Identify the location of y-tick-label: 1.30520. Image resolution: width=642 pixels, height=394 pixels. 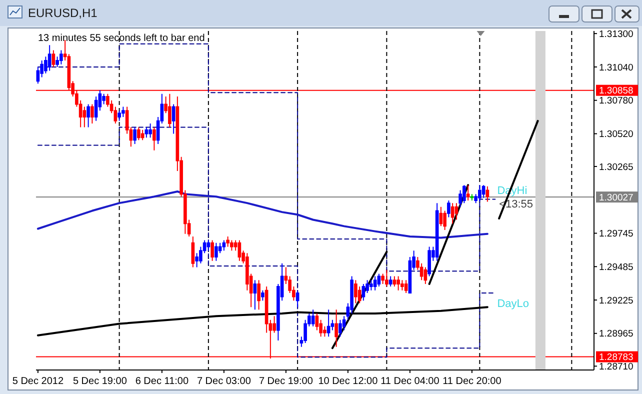
(616, 134).